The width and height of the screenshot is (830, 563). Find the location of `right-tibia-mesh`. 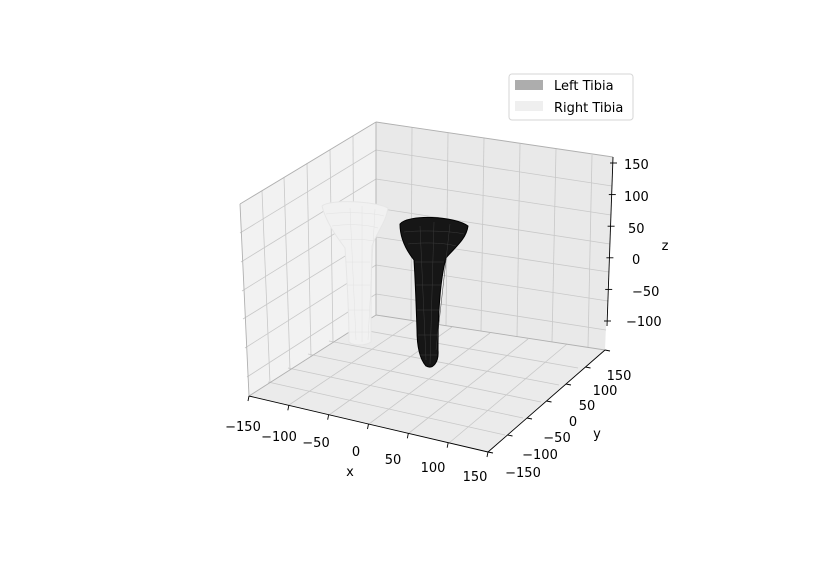

right-tibia-mesh is located at coordinates (355, 274).